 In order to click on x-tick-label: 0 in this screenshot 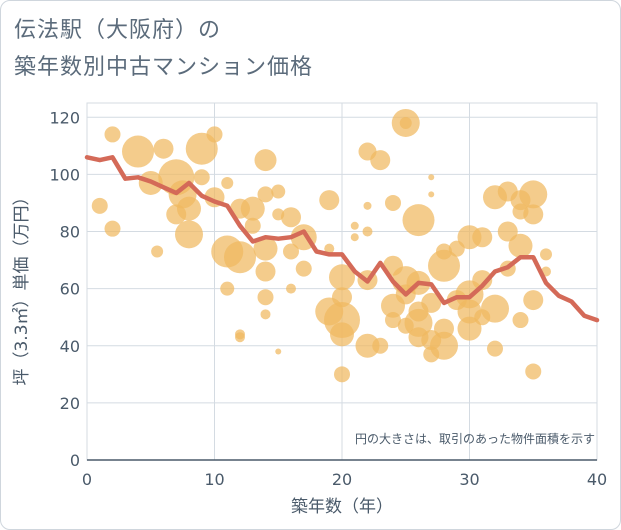, I will do `click(87, 479)`.